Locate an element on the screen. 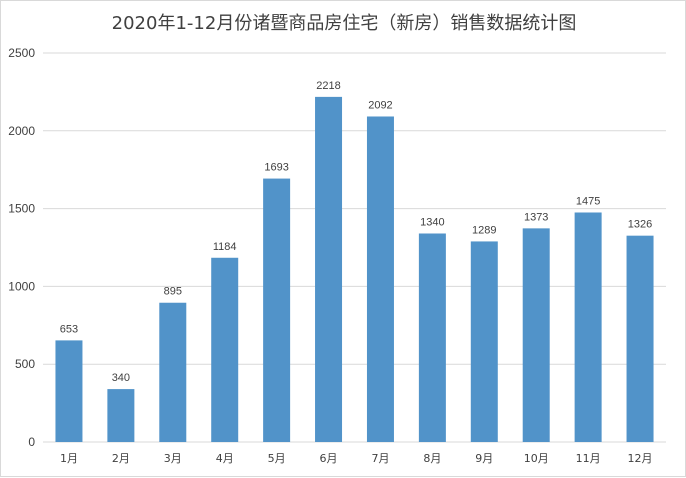  y-tick-label: 0 is located at coordinates (31, 442).